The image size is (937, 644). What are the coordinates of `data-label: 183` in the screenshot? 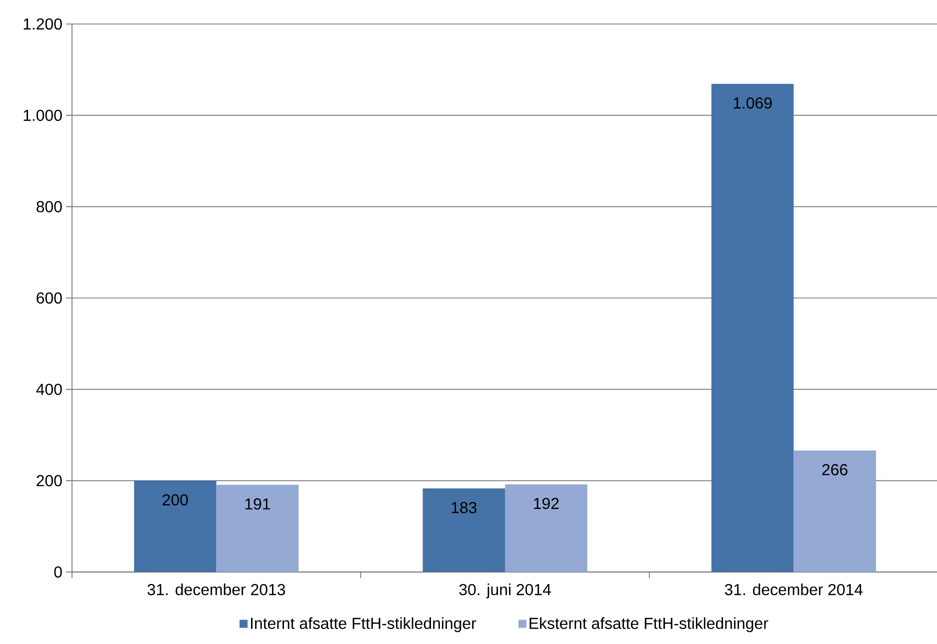 It's located at (464, 508).